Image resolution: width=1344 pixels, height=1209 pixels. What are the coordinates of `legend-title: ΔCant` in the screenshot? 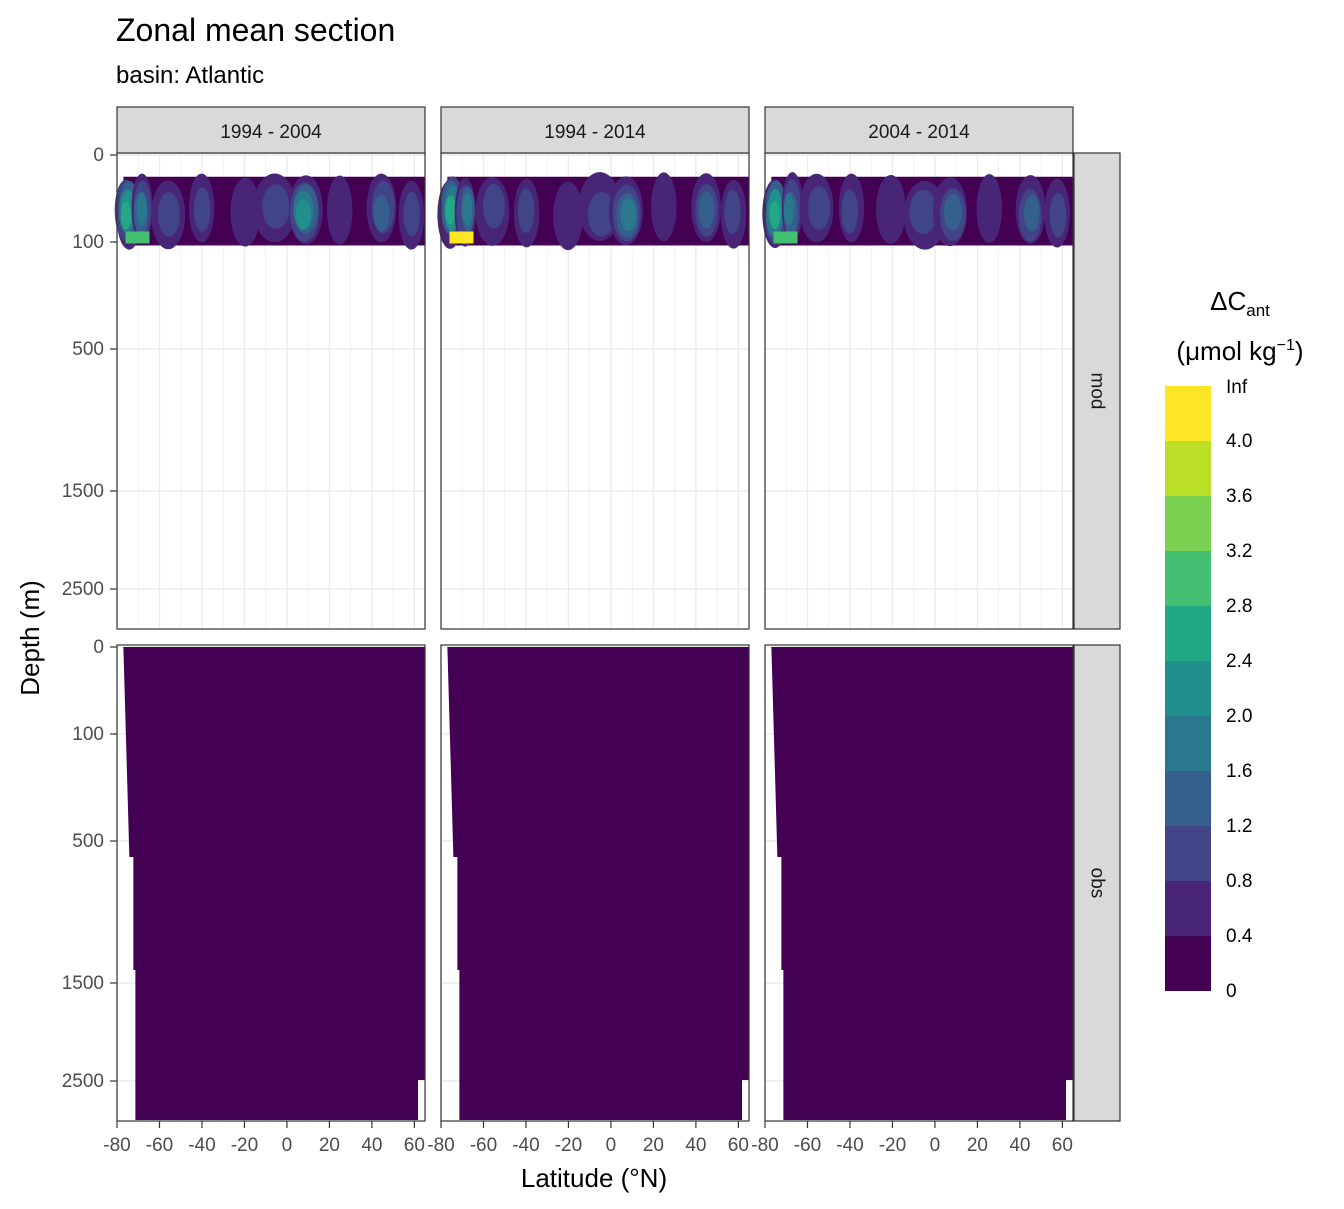 It's located at (1240, 303).